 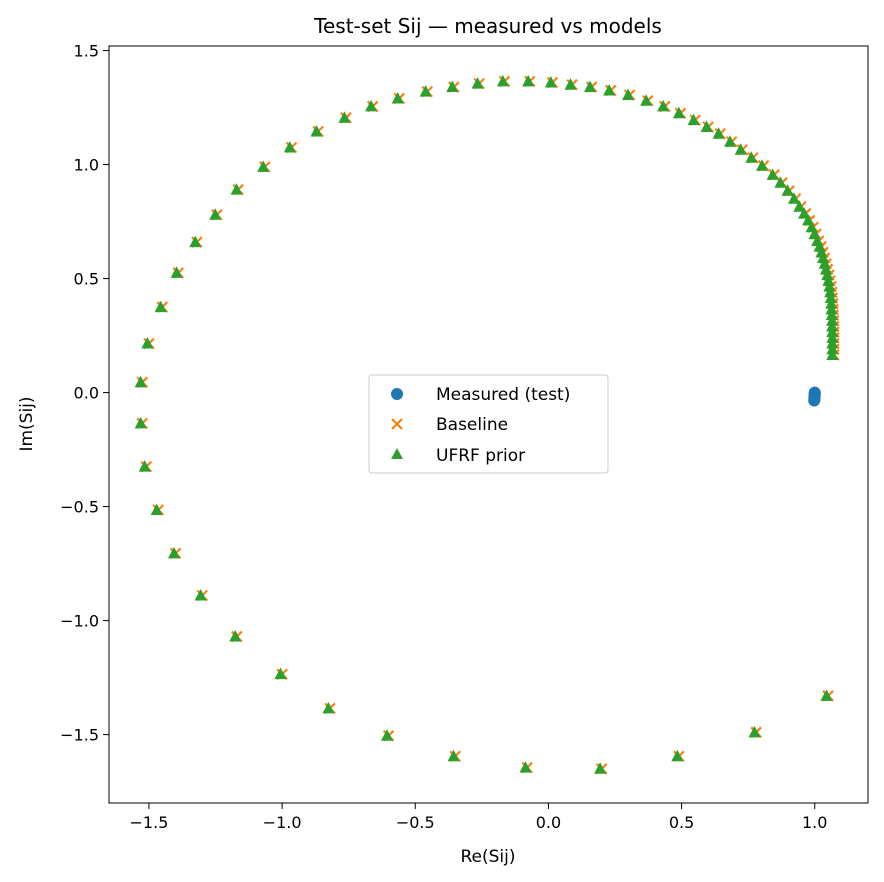 I want to click on legend-marker-ufrf, so click(x=397, y=453).